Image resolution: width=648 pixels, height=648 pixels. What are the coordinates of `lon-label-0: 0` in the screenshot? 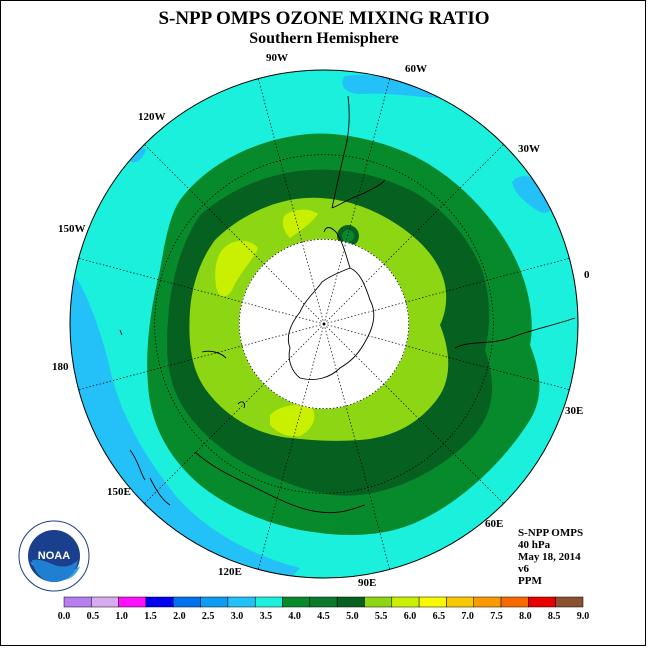 It's located at (587, 275).